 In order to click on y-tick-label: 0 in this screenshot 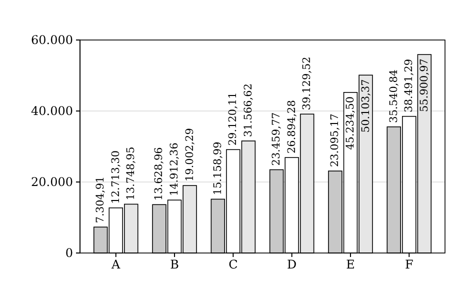, I will do `click(69, 253)`.